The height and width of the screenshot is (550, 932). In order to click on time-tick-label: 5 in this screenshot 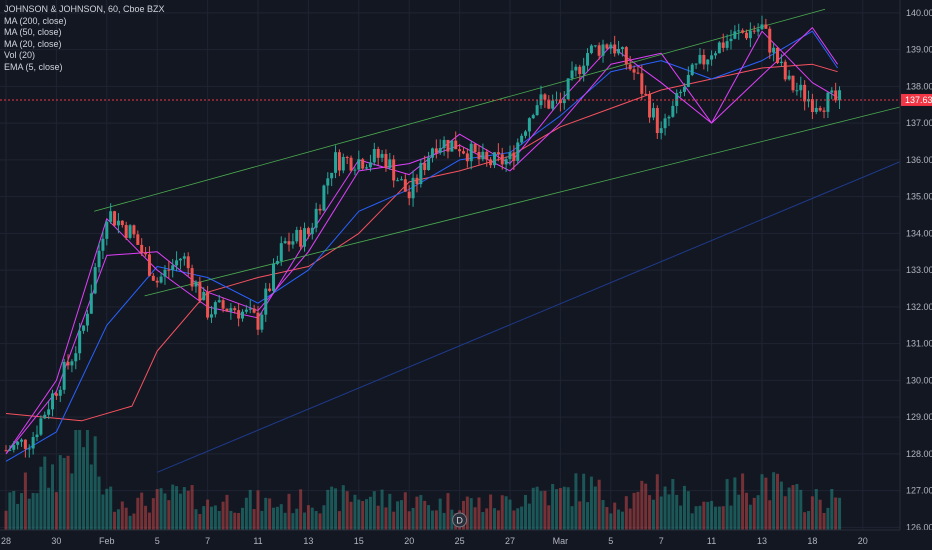, I will do `click(610, 541)`.